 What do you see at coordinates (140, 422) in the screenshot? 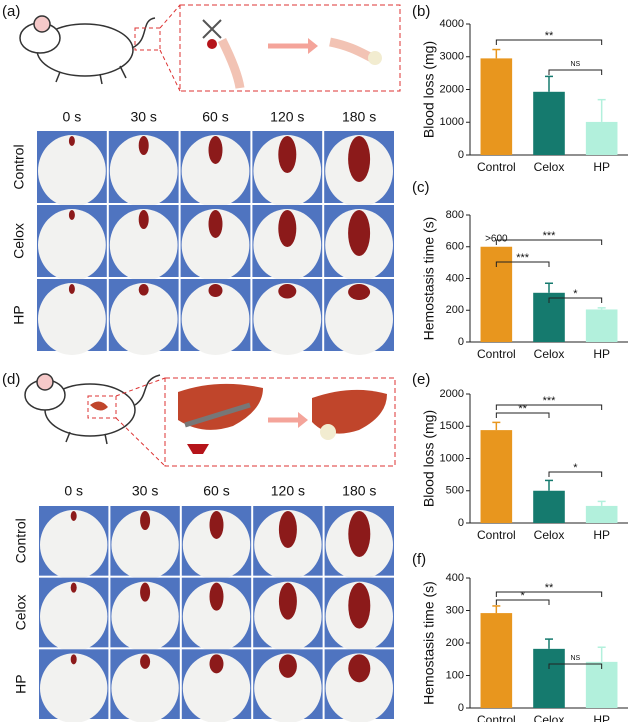
I see `zoom-lines` at bounding box center [140, 422].